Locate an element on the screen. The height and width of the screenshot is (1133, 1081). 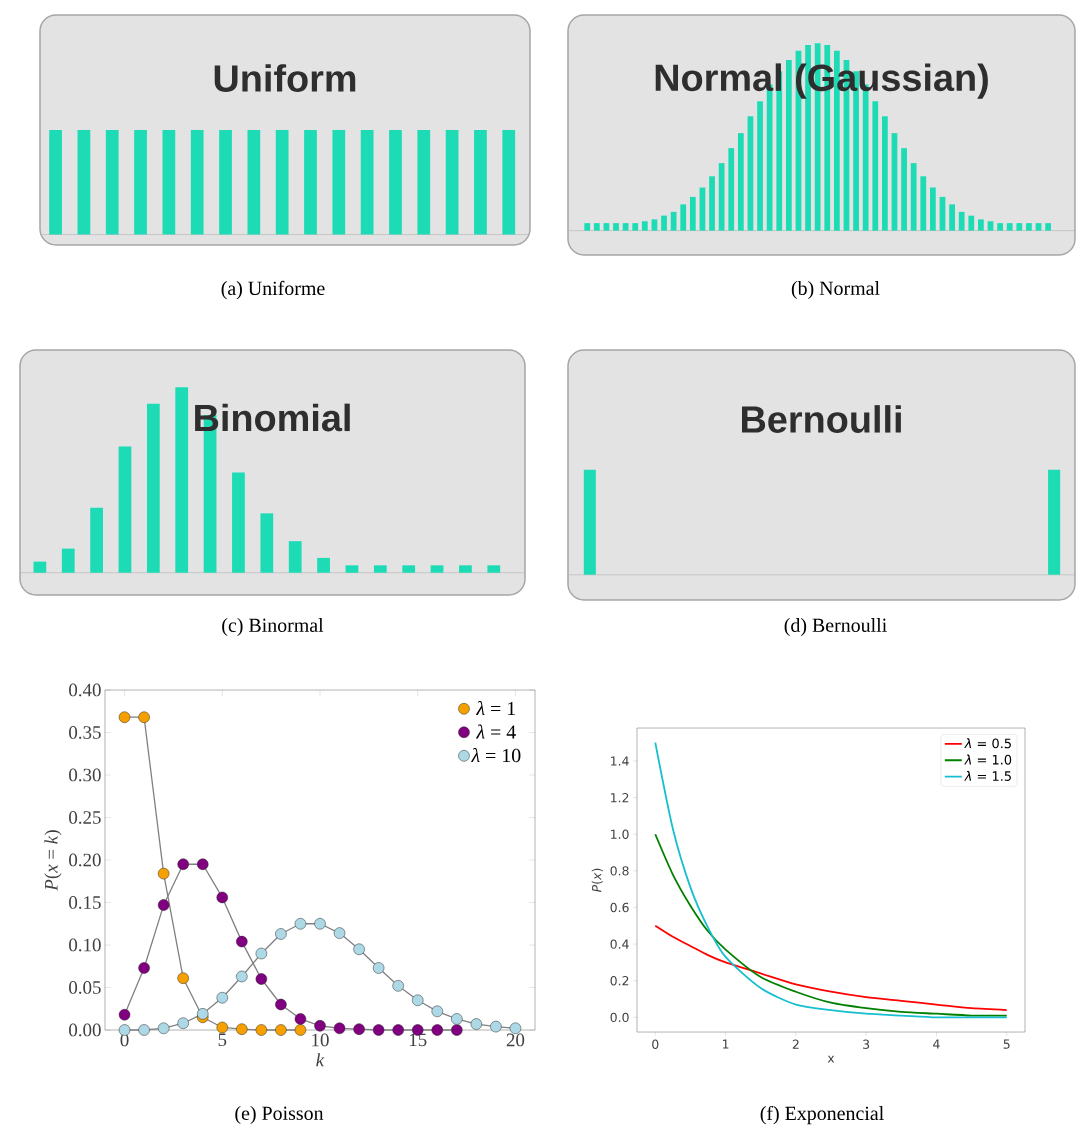
legend-label: λ = 1.5 is located at coordinates (987, 775).